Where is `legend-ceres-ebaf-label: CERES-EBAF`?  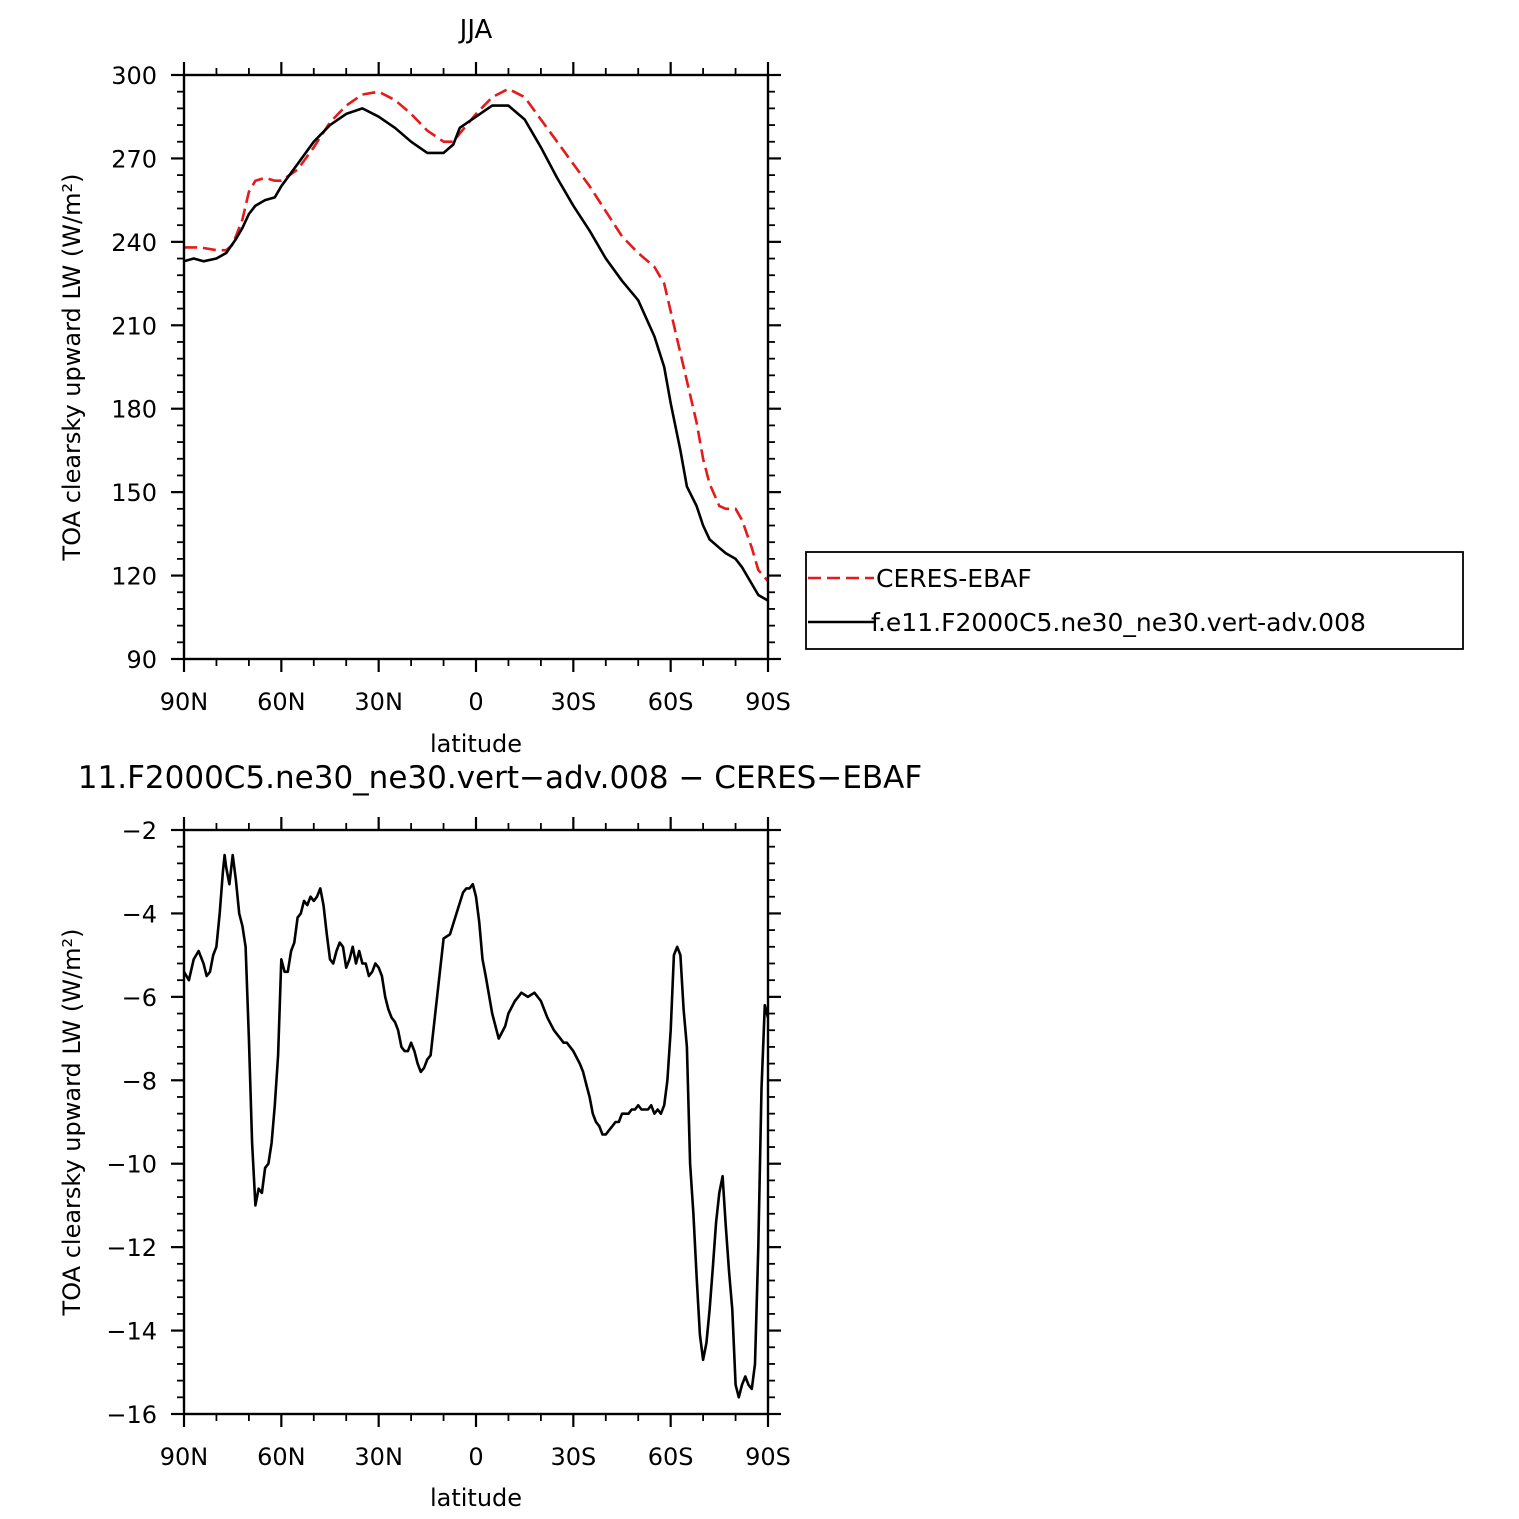
legend-ceres-ebaf-label: CERES-EBAF is located at coordinates (954, 578).